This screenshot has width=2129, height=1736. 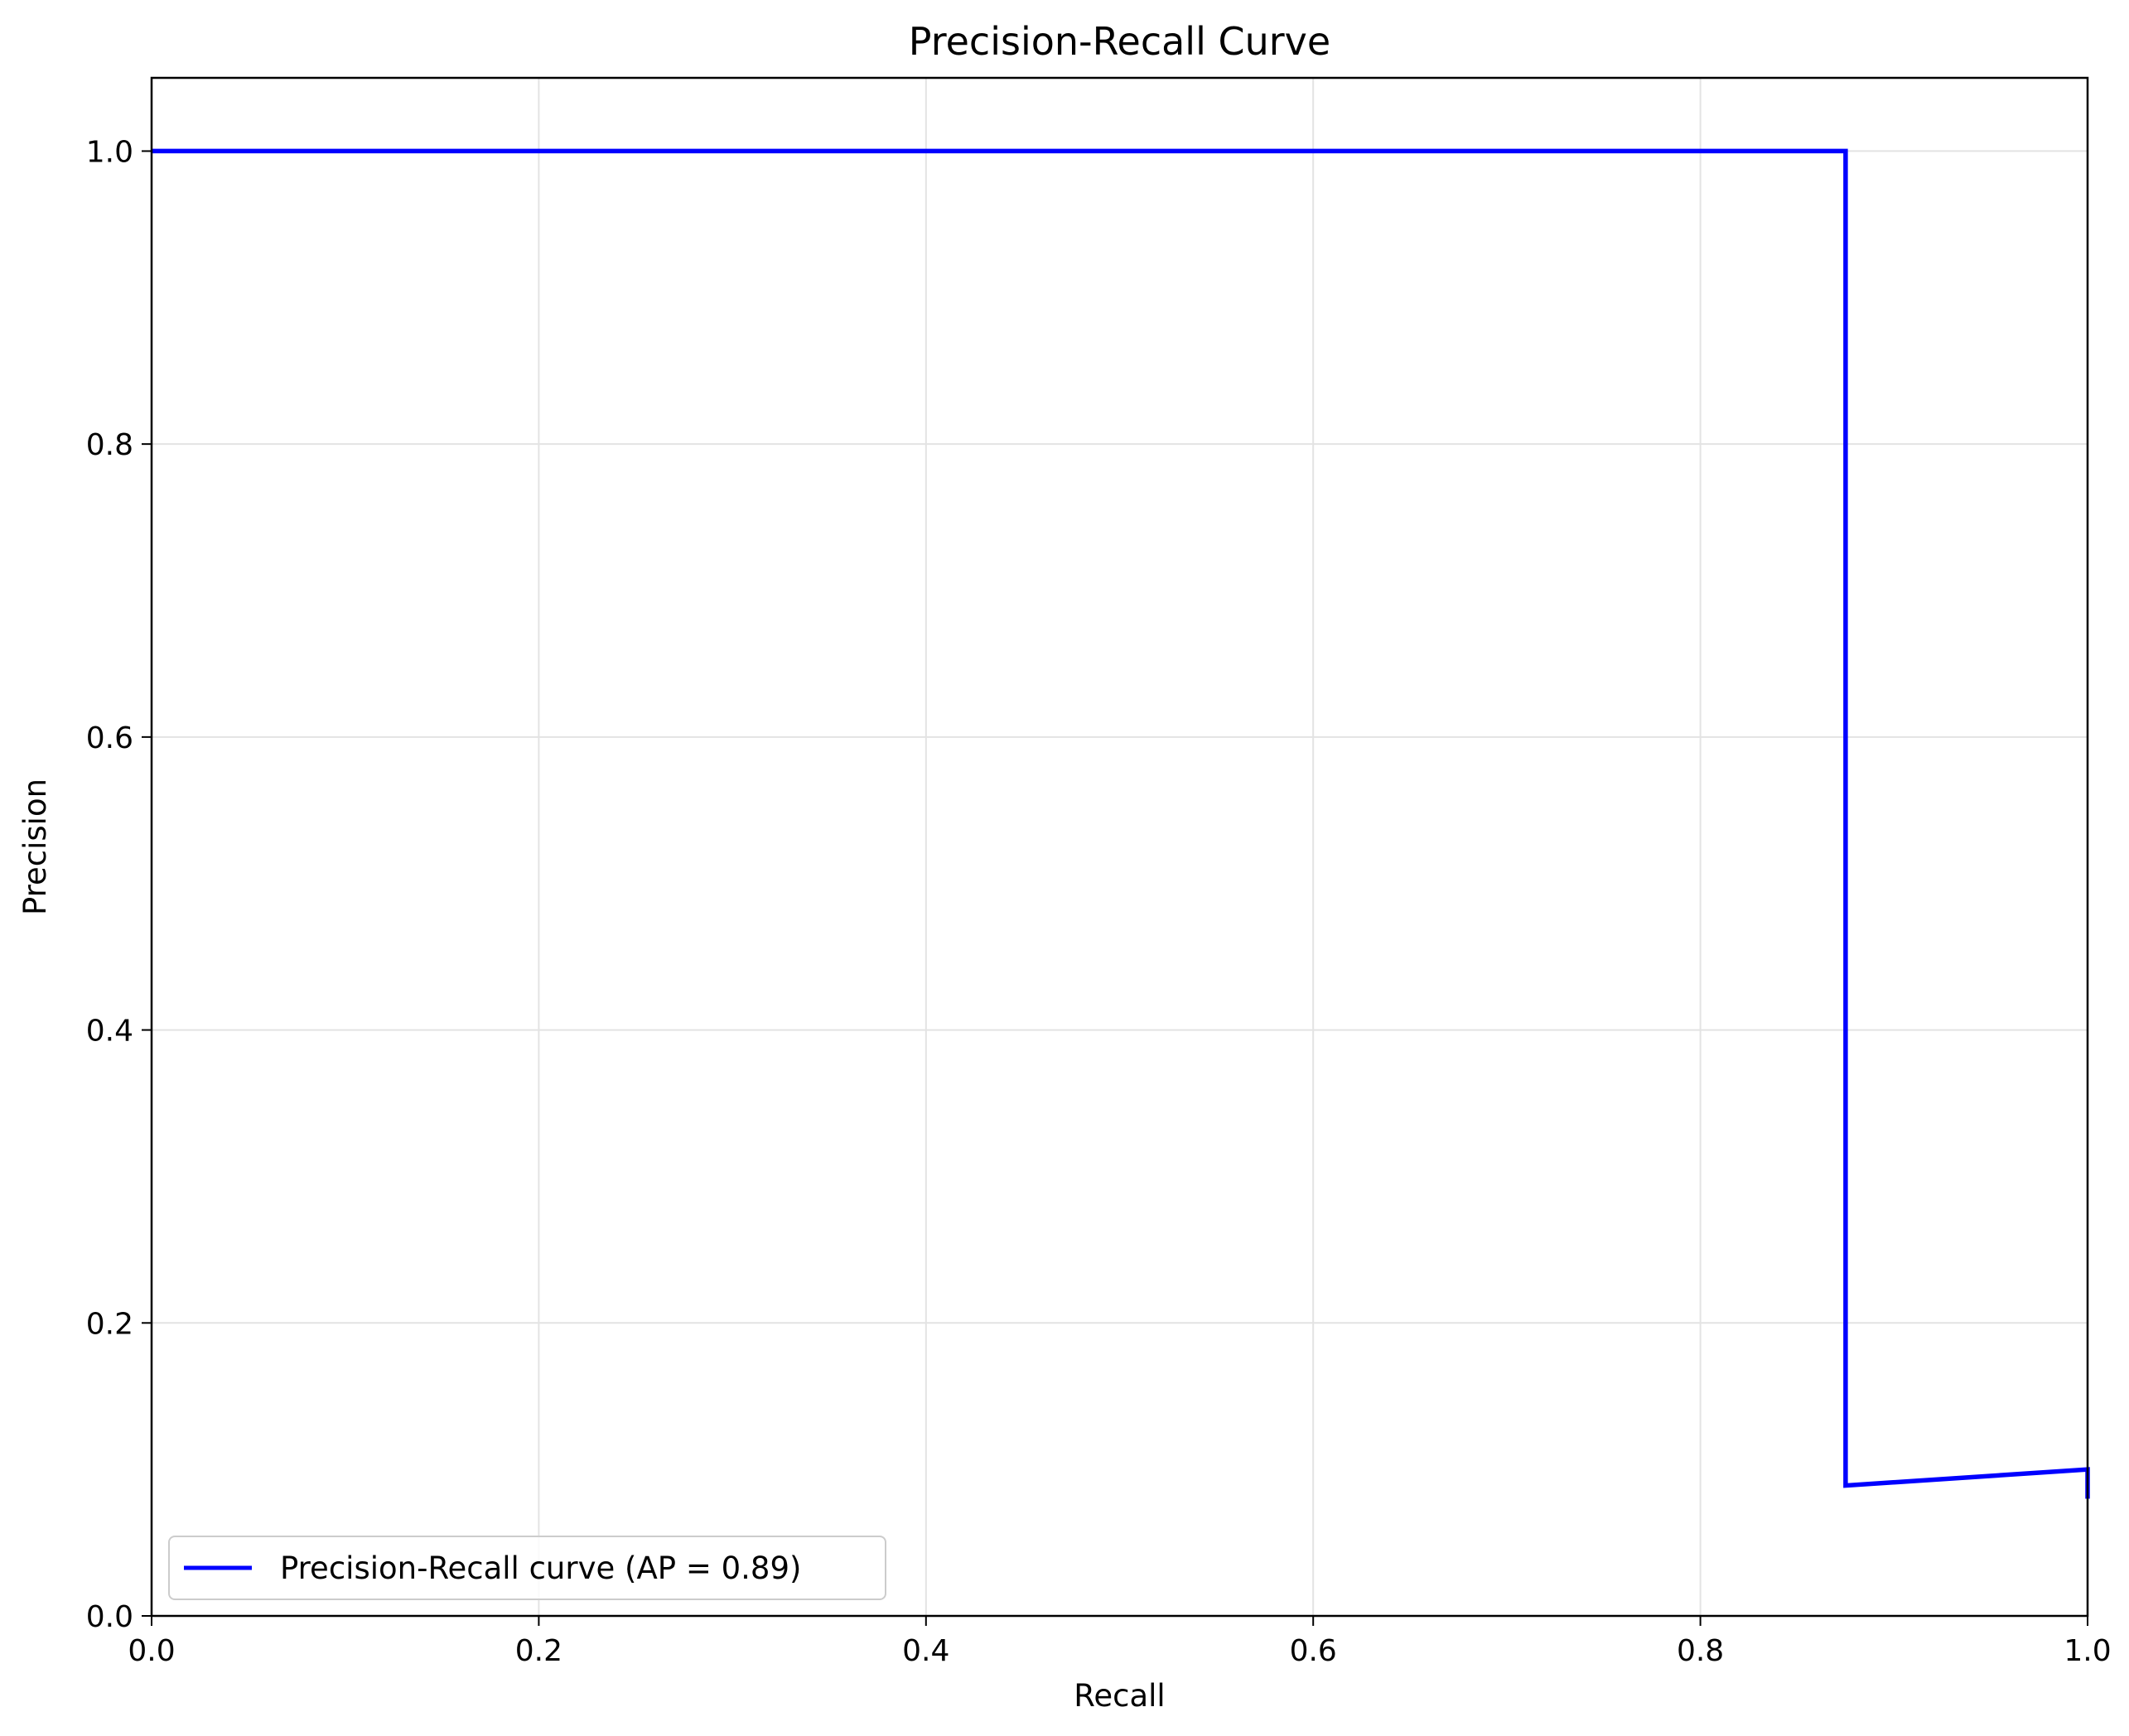 I want to click on y-tick-label: 0.4, so click(x=110, y=1032).